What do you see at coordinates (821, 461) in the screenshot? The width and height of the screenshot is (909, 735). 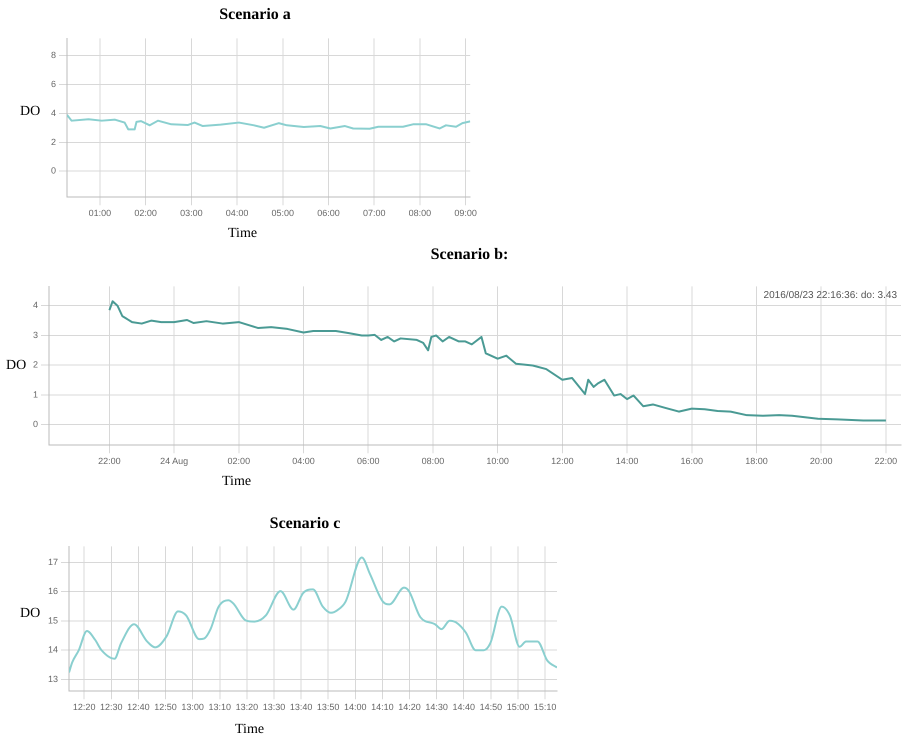 I see `x-tick-label: 20:00` at bounding box center [821, 461].